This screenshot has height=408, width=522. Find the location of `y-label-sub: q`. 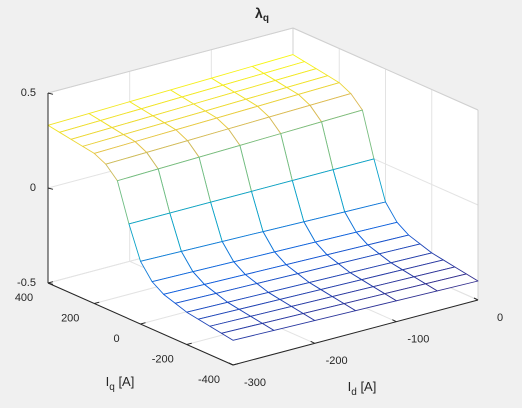

y-label-sub: q is located at coordinates (112, 387).